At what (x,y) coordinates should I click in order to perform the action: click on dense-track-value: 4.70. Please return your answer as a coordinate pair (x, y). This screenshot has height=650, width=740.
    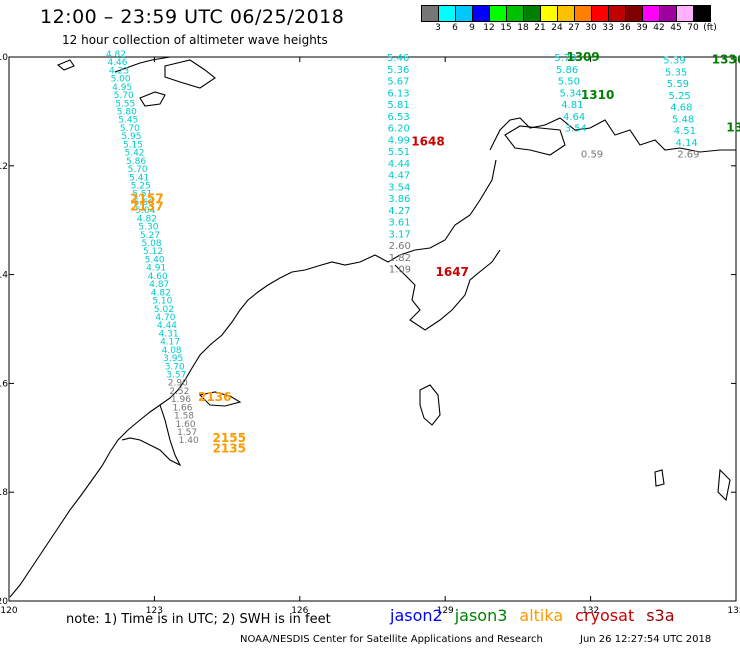
    Looking at the image, I should click on (165, 318).